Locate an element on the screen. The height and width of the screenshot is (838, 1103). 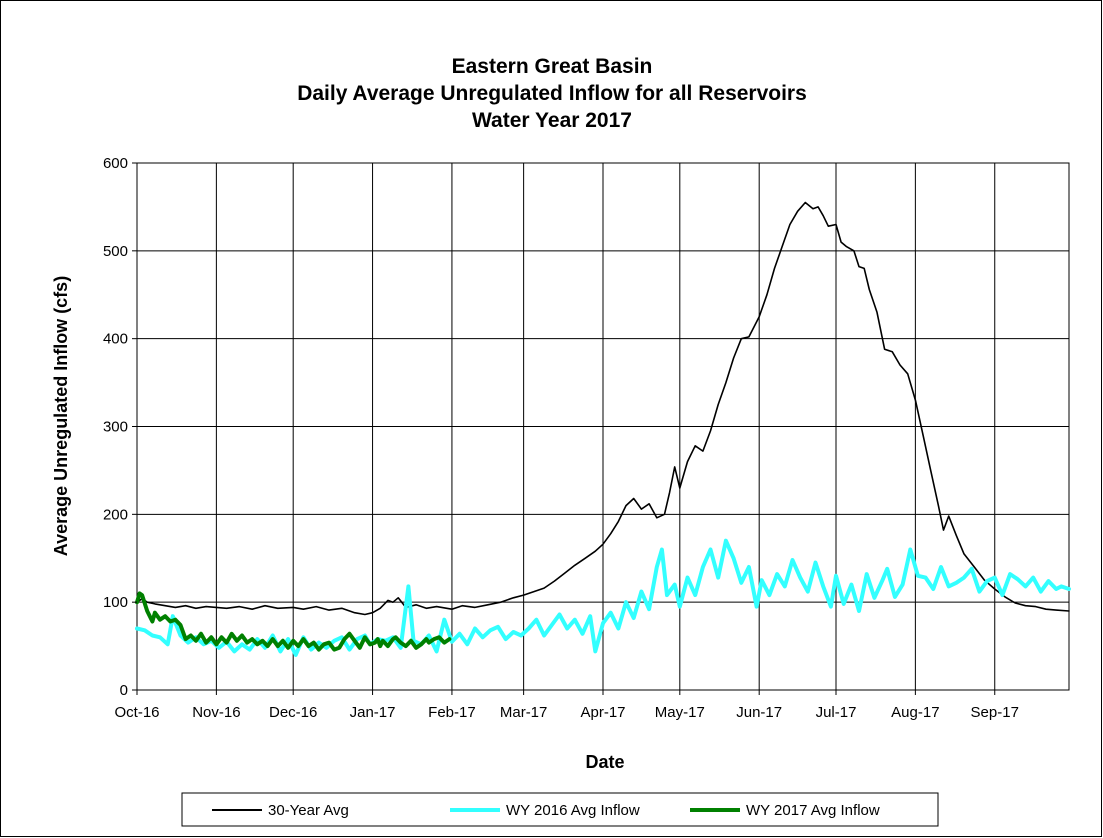
y-tick-label: 0 is located at coordinates (124, 690).